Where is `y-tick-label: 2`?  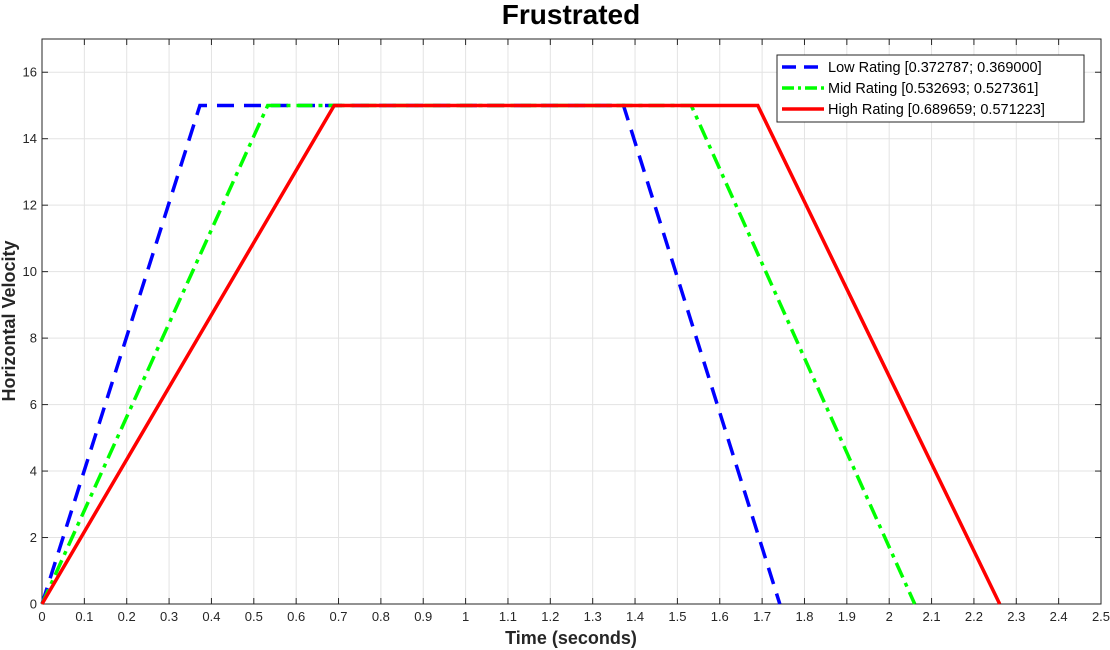
y-tick-label: 2 is located at coordinates (33, 537).